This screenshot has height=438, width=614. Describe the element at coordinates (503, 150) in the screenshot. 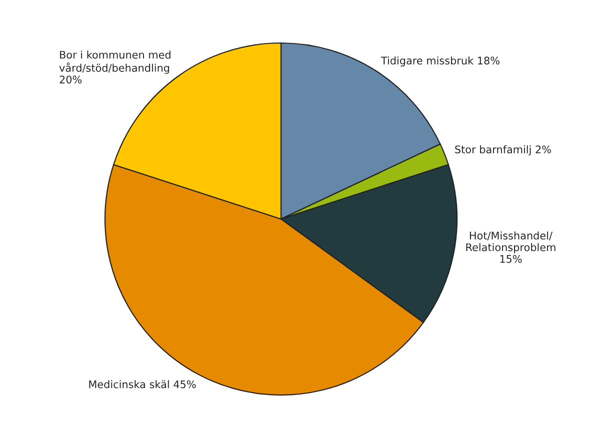

I see `slice-label: Stor barnfamilj 2%` at that location.